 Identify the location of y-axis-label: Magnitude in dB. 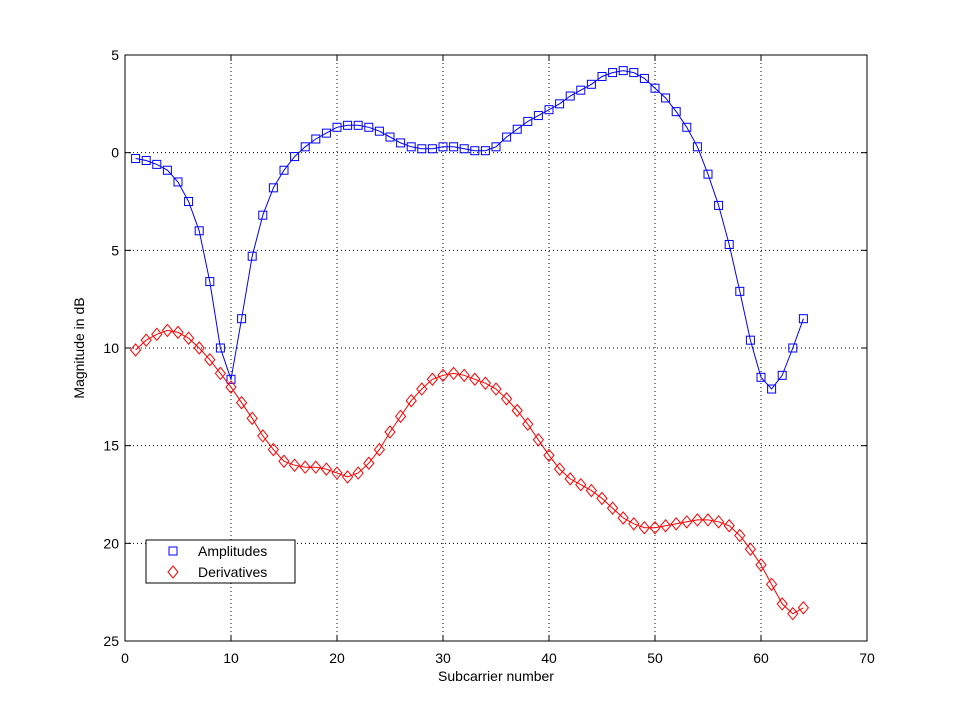
(79, 347).